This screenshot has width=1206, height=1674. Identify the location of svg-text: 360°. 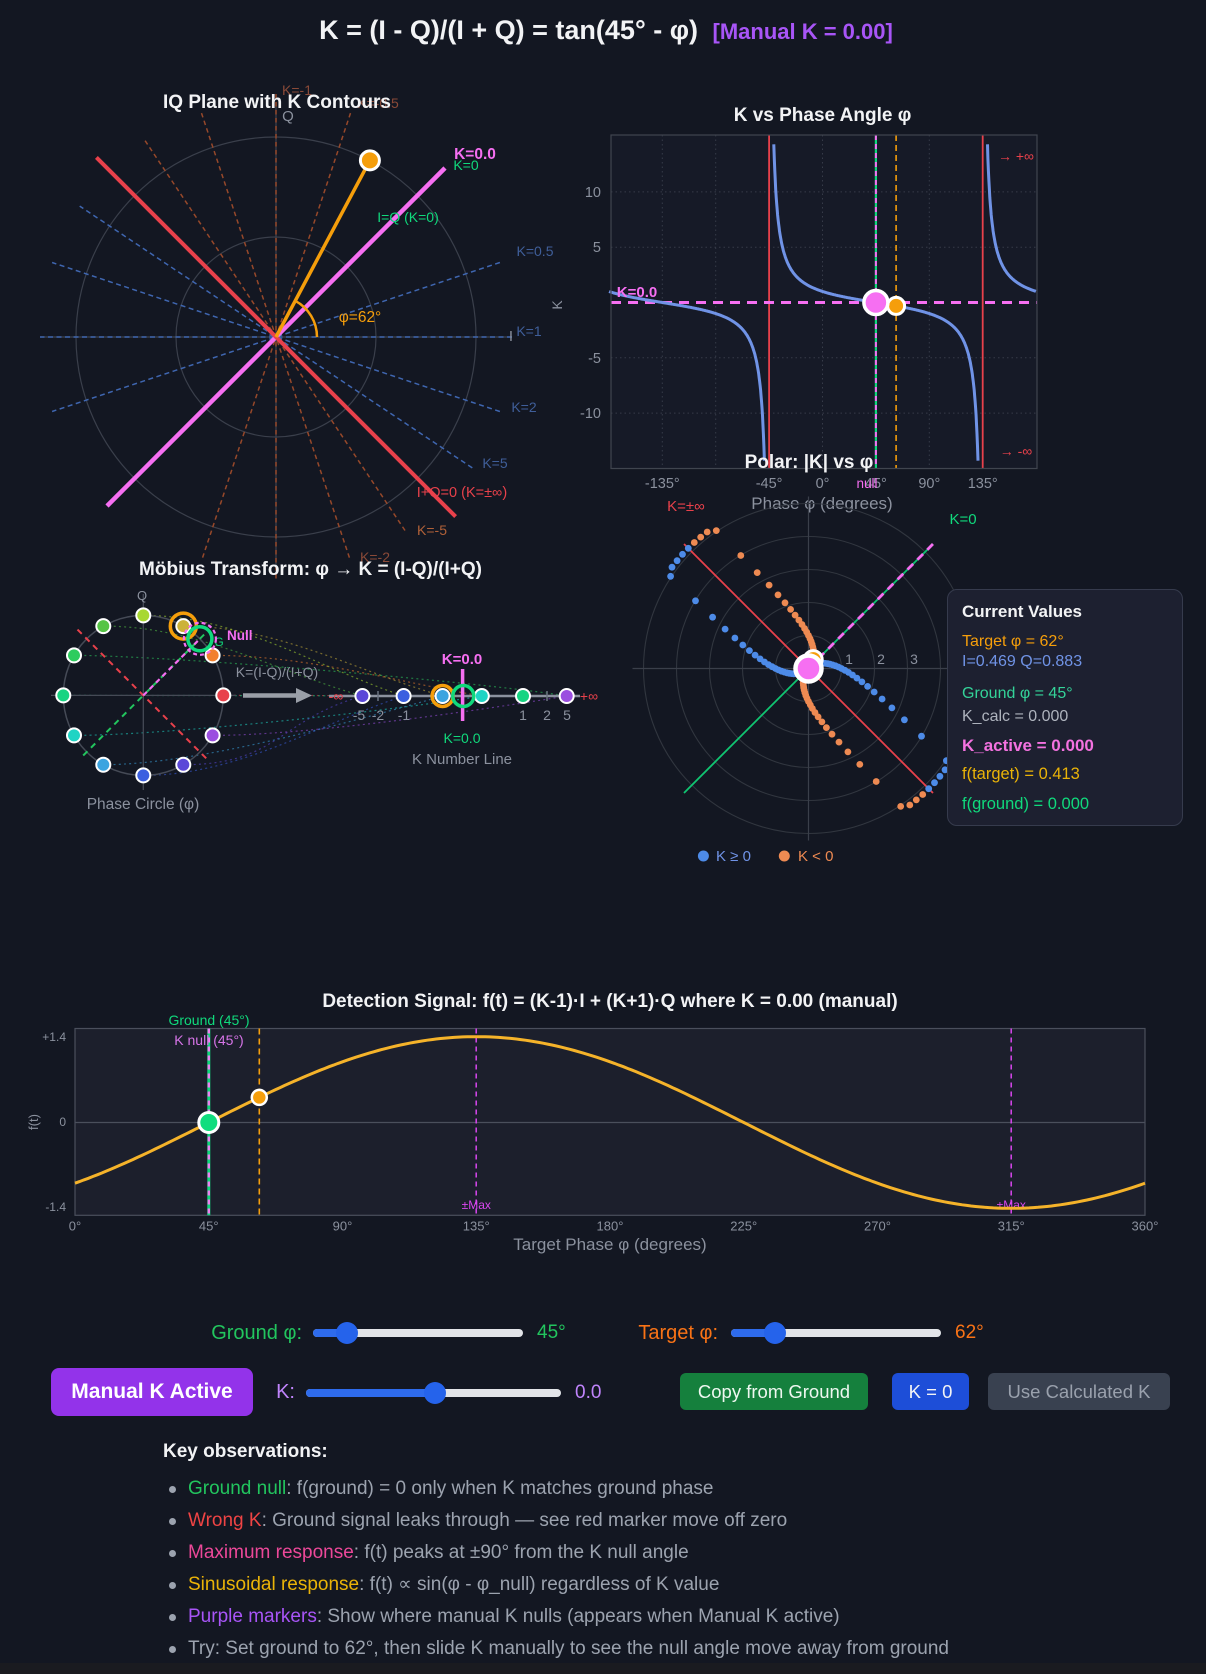
(1145, 1226).